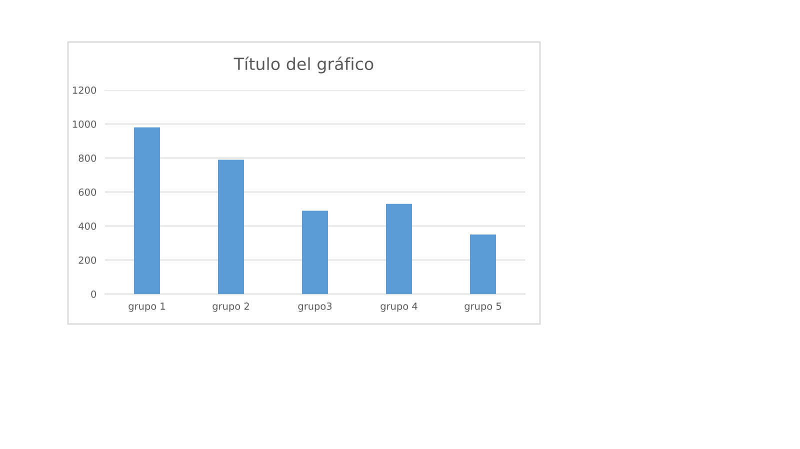  What do you see at coordinates (483, 307) in the screenshot?
I see `x-tick-label: grupo 5` at bounding box center [483, 307].